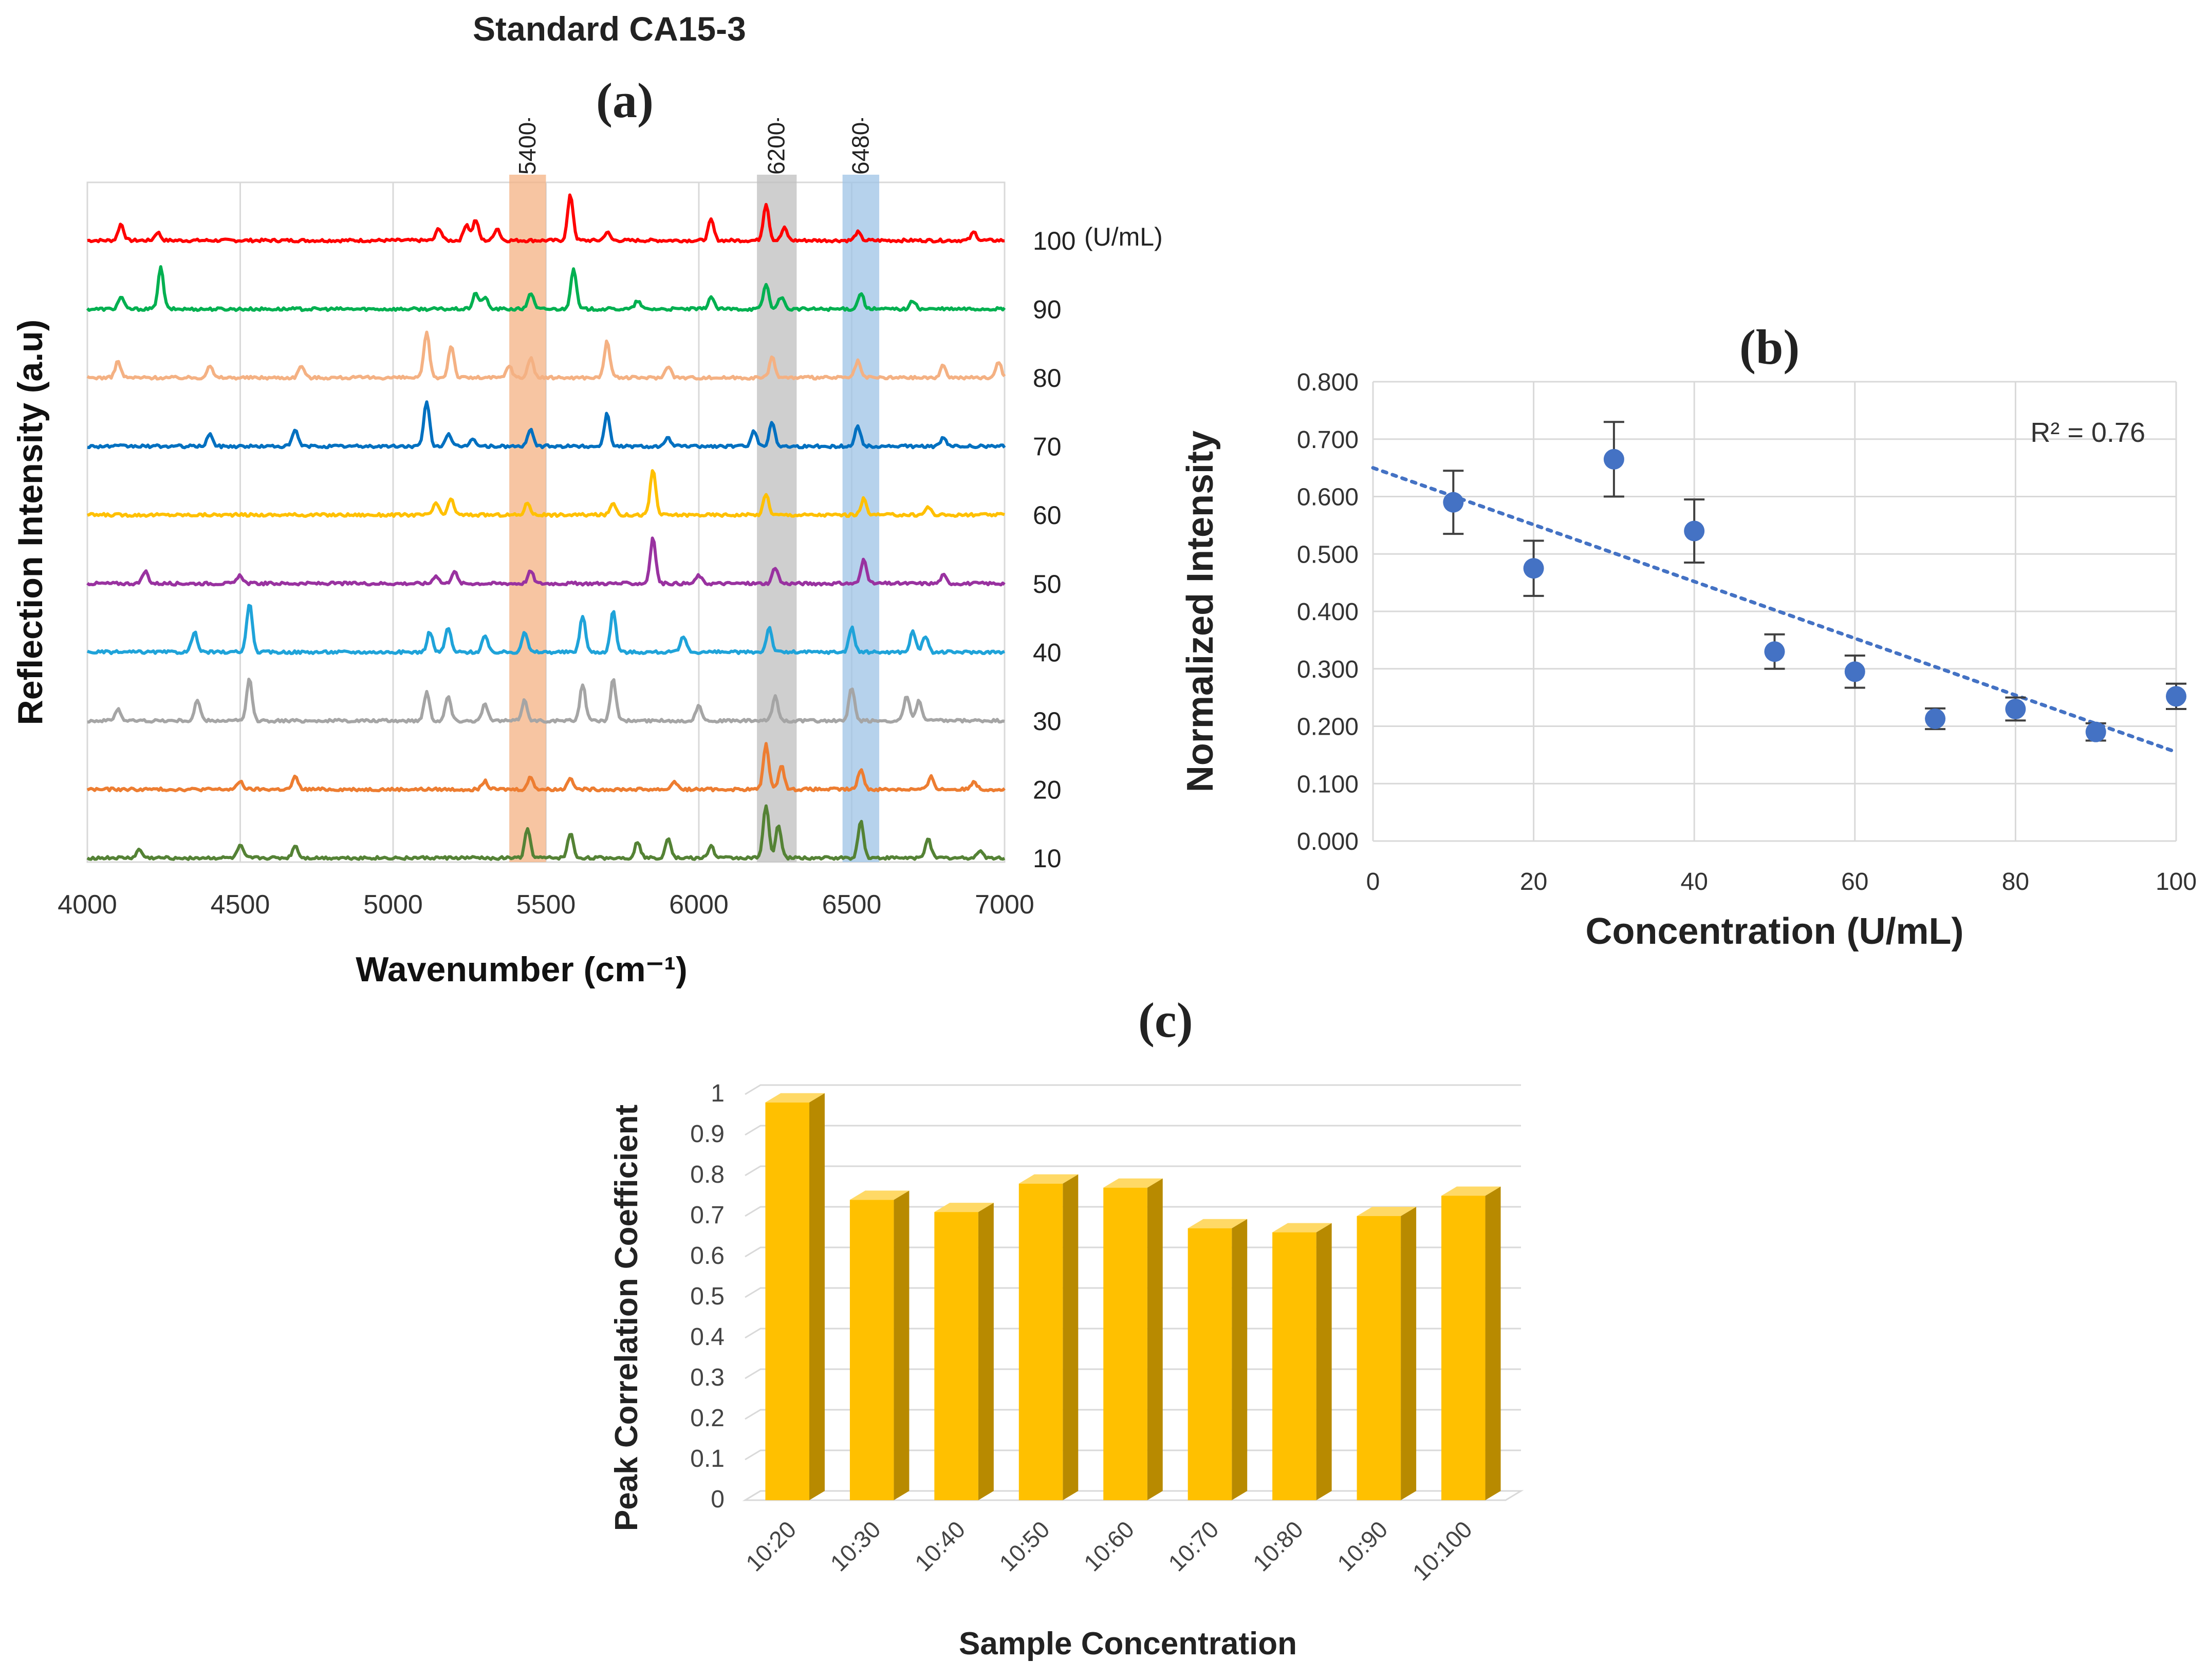 This screenshot has height=1680, width=2208. I want to click on y-tick-label: 0.700, so click(1328, 440).